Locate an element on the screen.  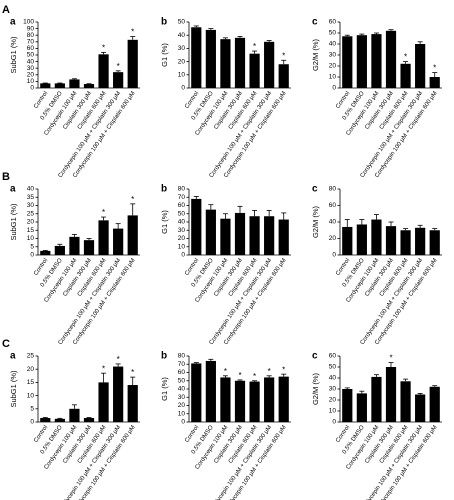
y-tick-label: 100 is located at coordinates (28, 22).